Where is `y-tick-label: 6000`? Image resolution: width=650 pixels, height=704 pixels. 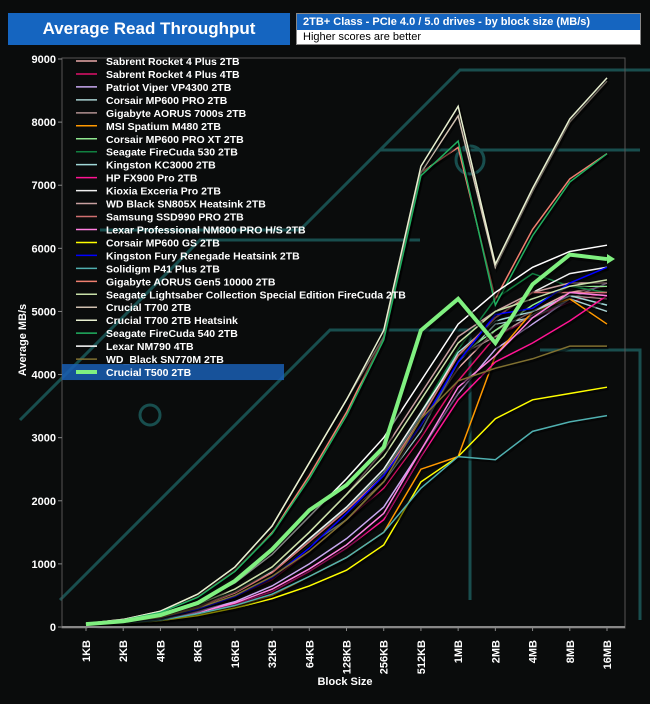
y-tick-label: 6000 is located at coordinates (44, 249).